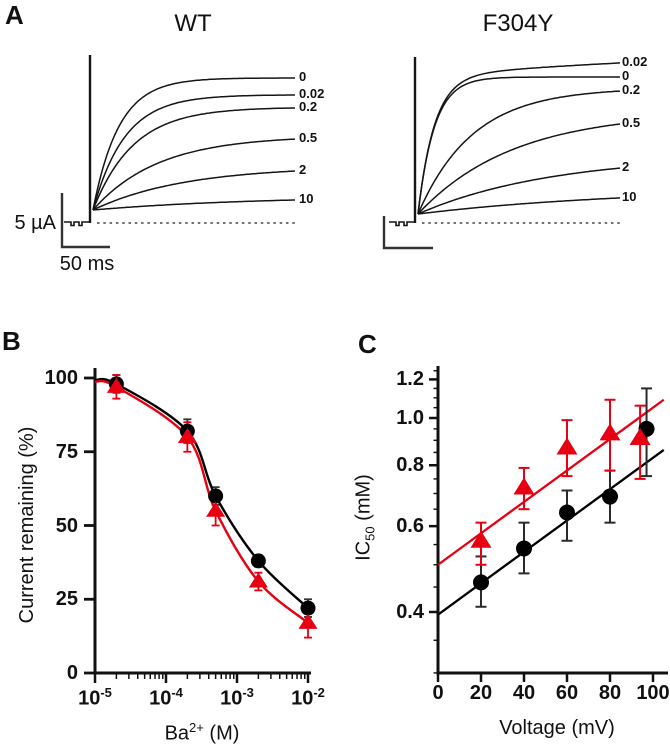 The width and height of the screenshot is (670, 748). I want to click on fit-line-F304Y, so click(551, 482).